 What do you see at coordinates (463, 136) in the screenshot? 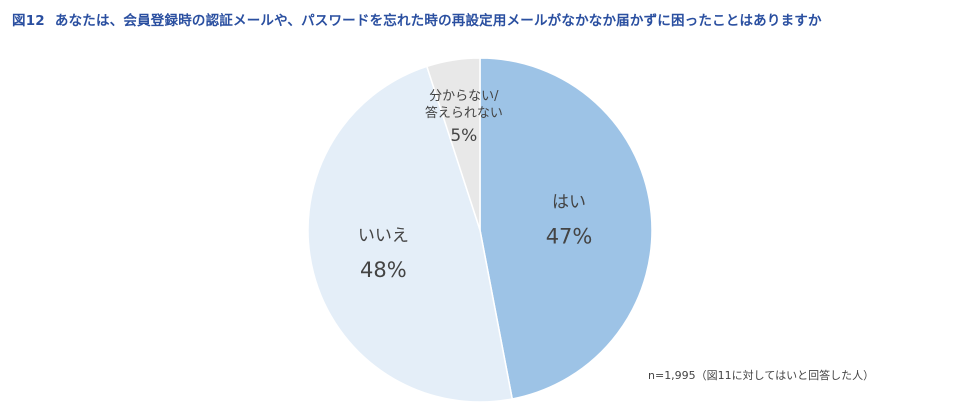
I see `slice-unknown-value-label: 5%` at bounding box center [463, 136].